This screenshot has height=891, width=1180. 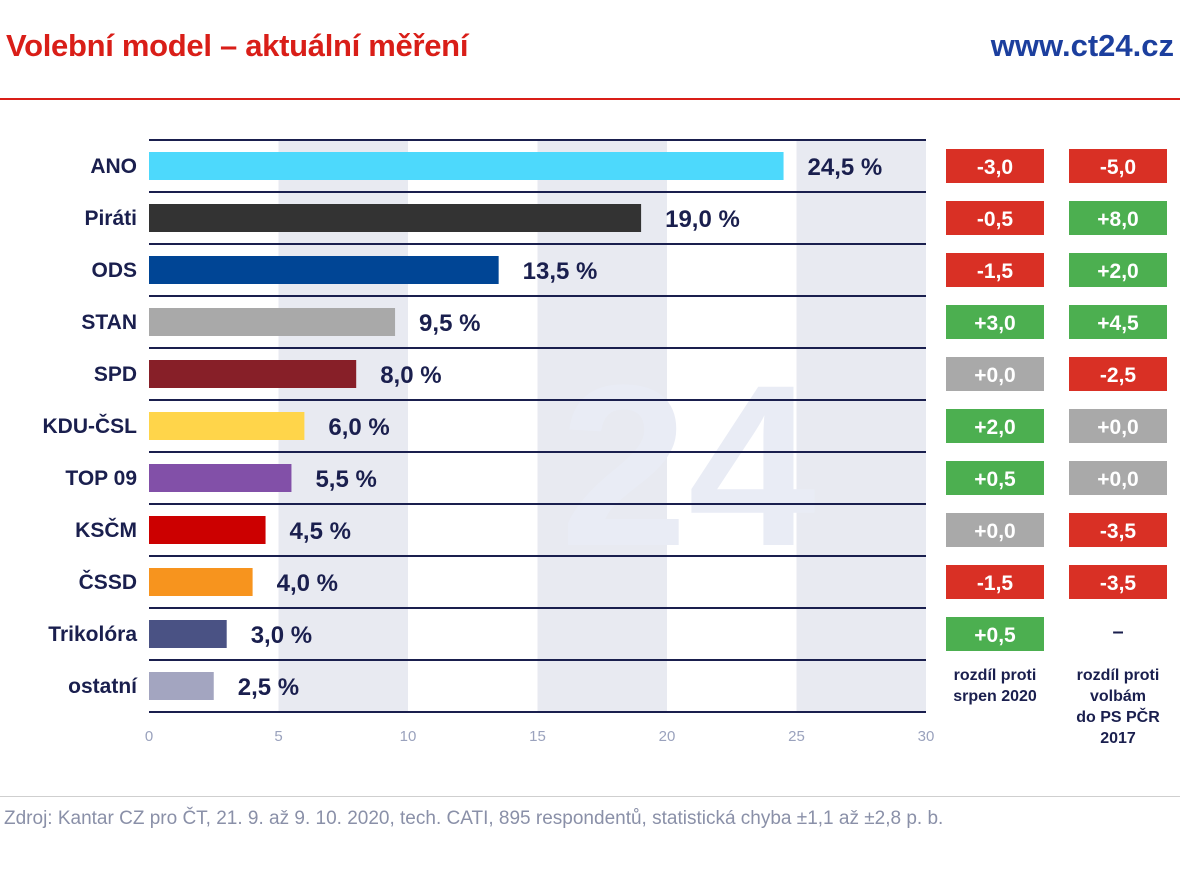 I want to click on x-tick-label: 5, so click(x=278, y=736).